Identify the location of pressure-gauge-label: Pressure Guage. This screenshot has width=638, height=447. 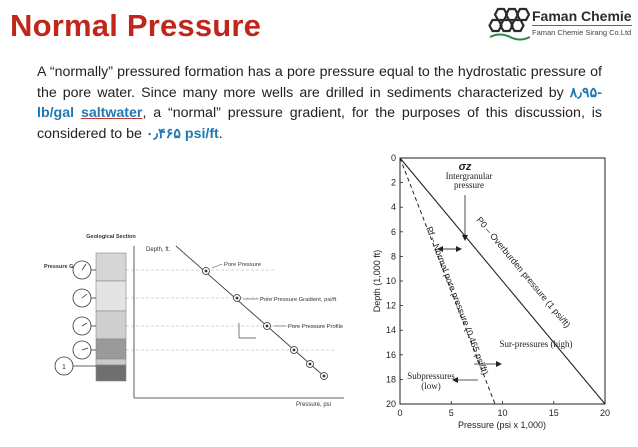
(65, 267).